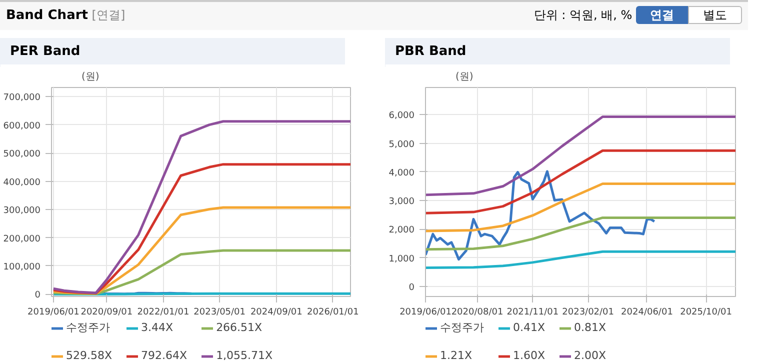 This screenshot has width=760, height=364. Describe the element at coordinates (22, 267) in the screenshot. I see `y-tick-label: 100,000` at that location.